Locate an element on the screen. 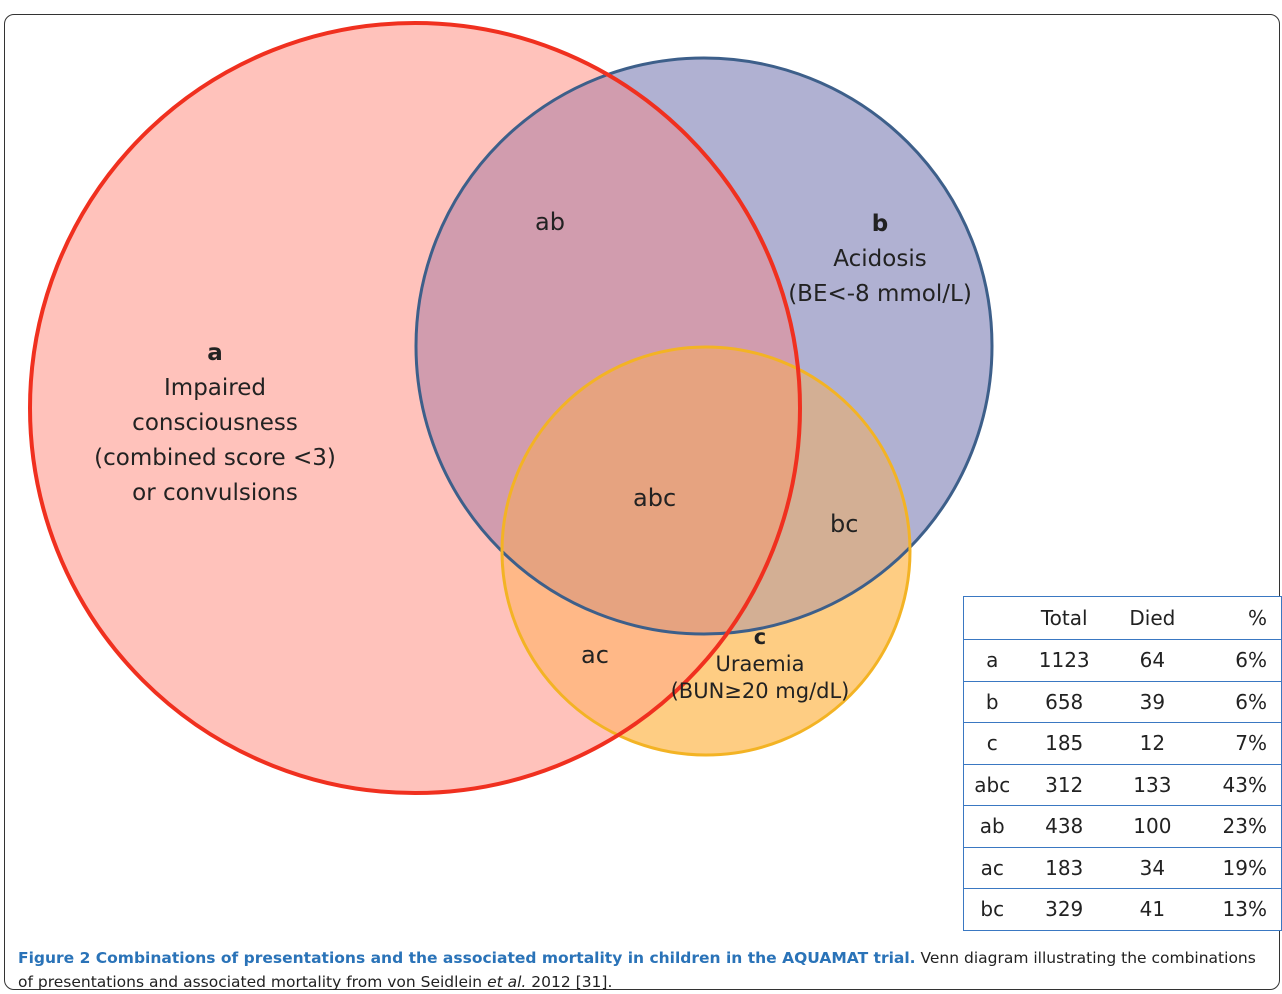 This screenshot has height=994, width=1282. set-c-outline is located at coordinates (706, 551).